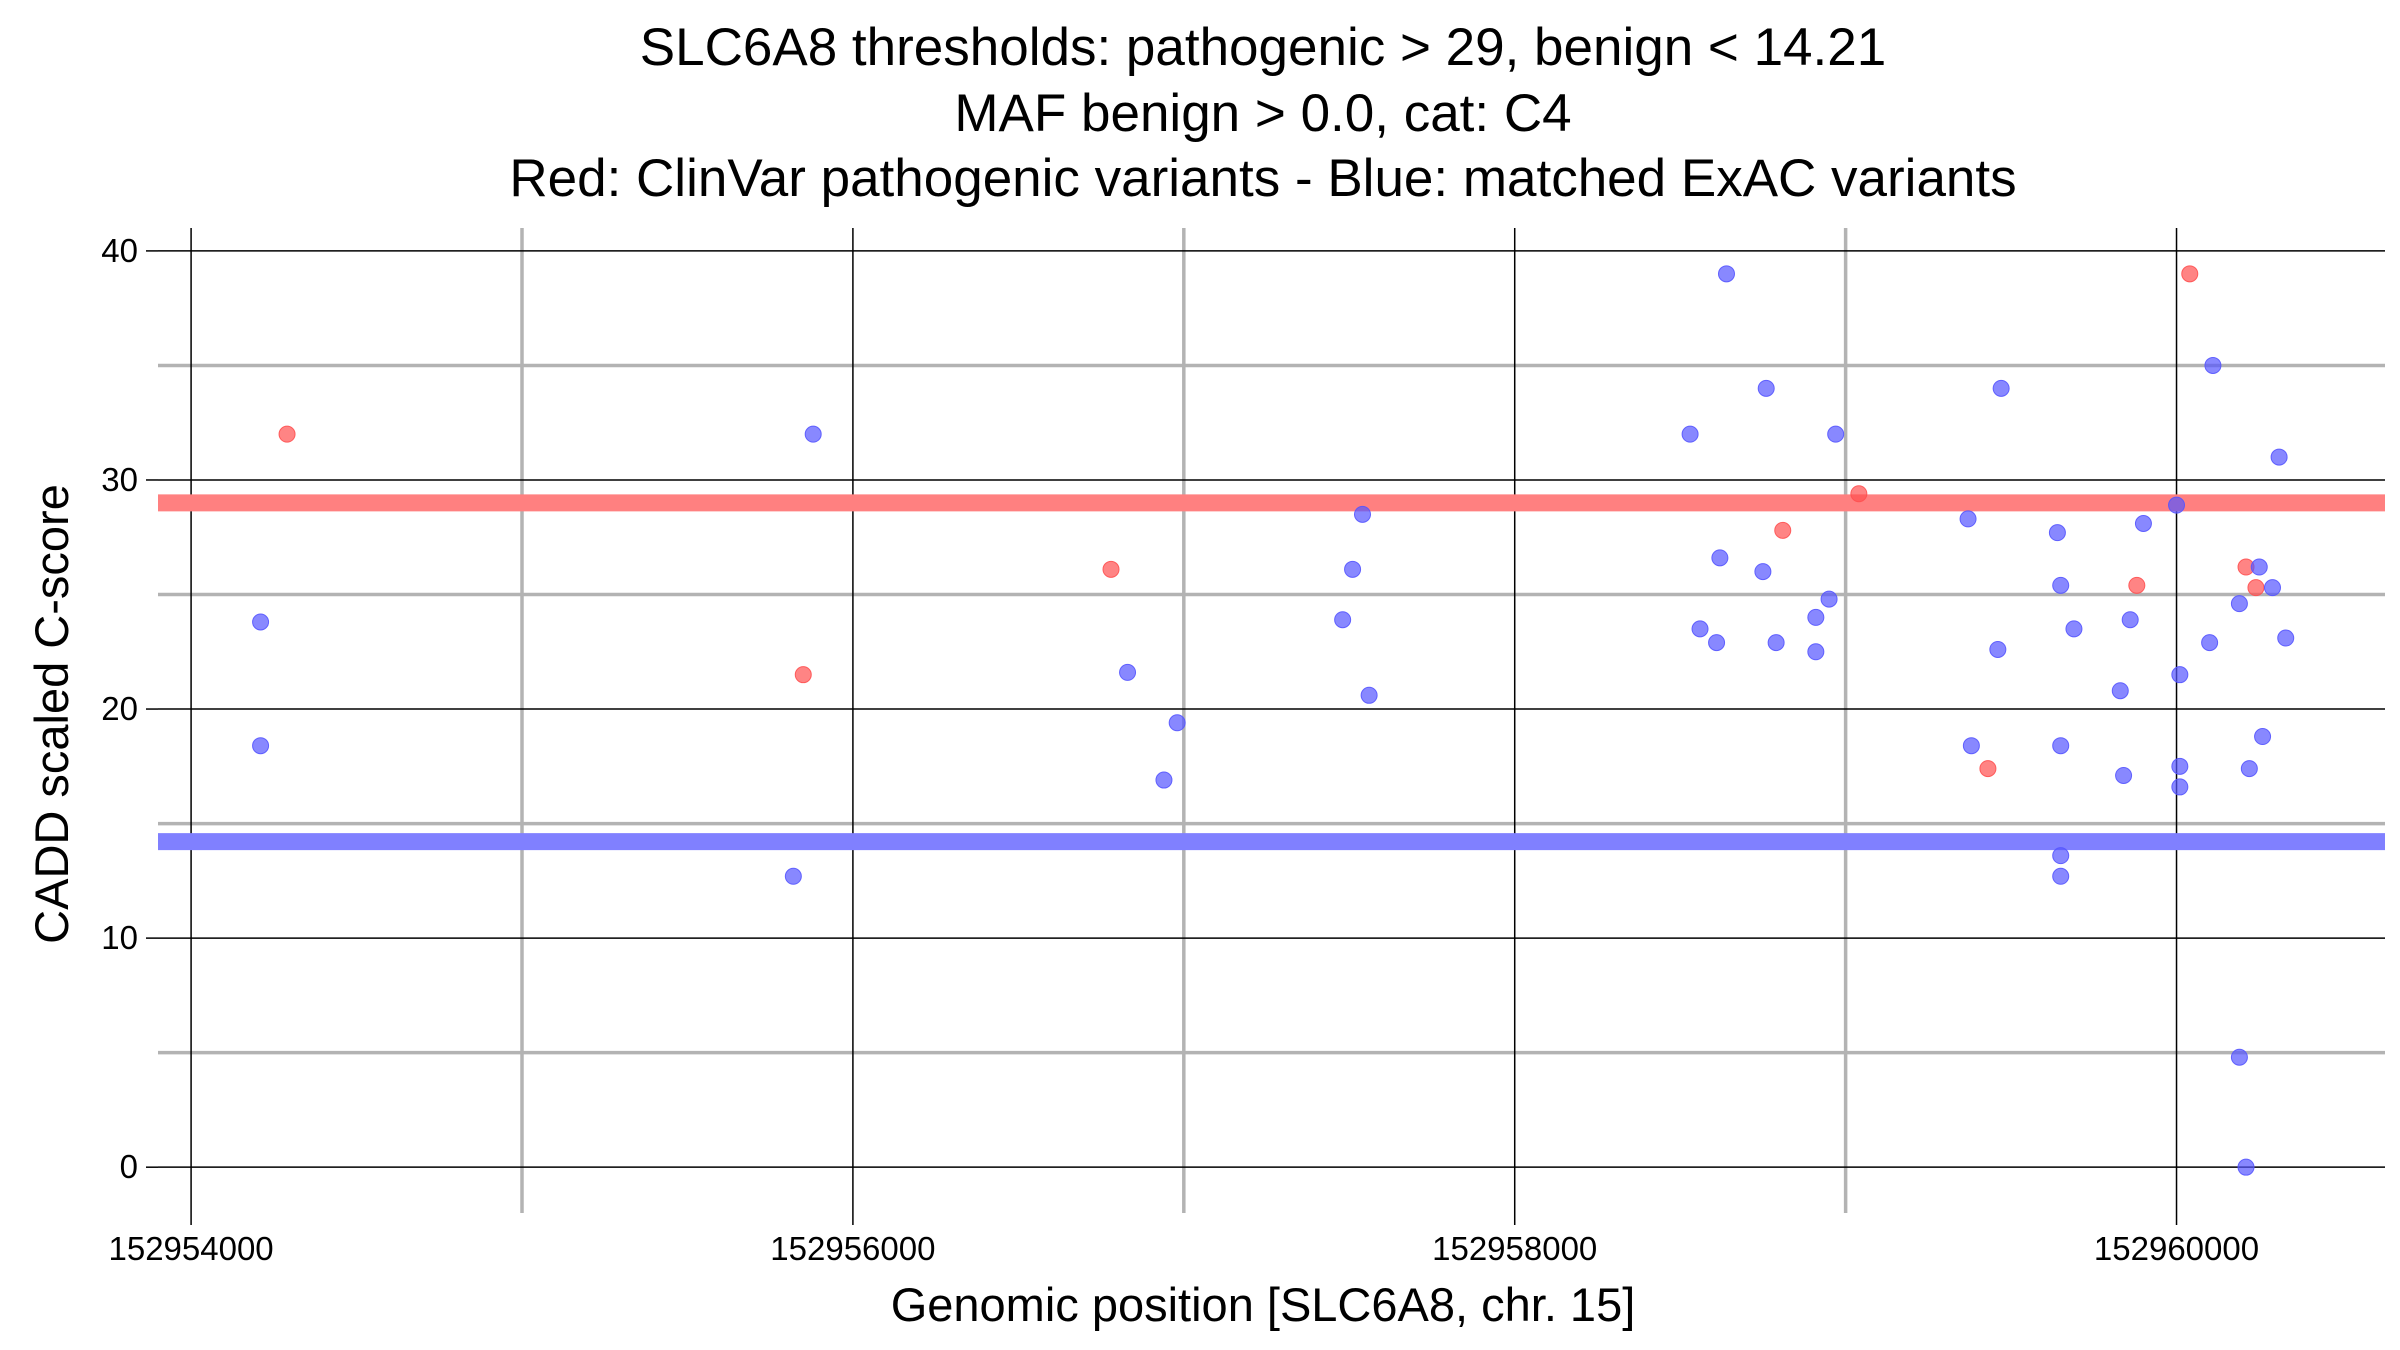  Describe the element at coordinates (51, 714) in the screenshot. I see `y-axis-title: CADD scaled C-score` at that location.